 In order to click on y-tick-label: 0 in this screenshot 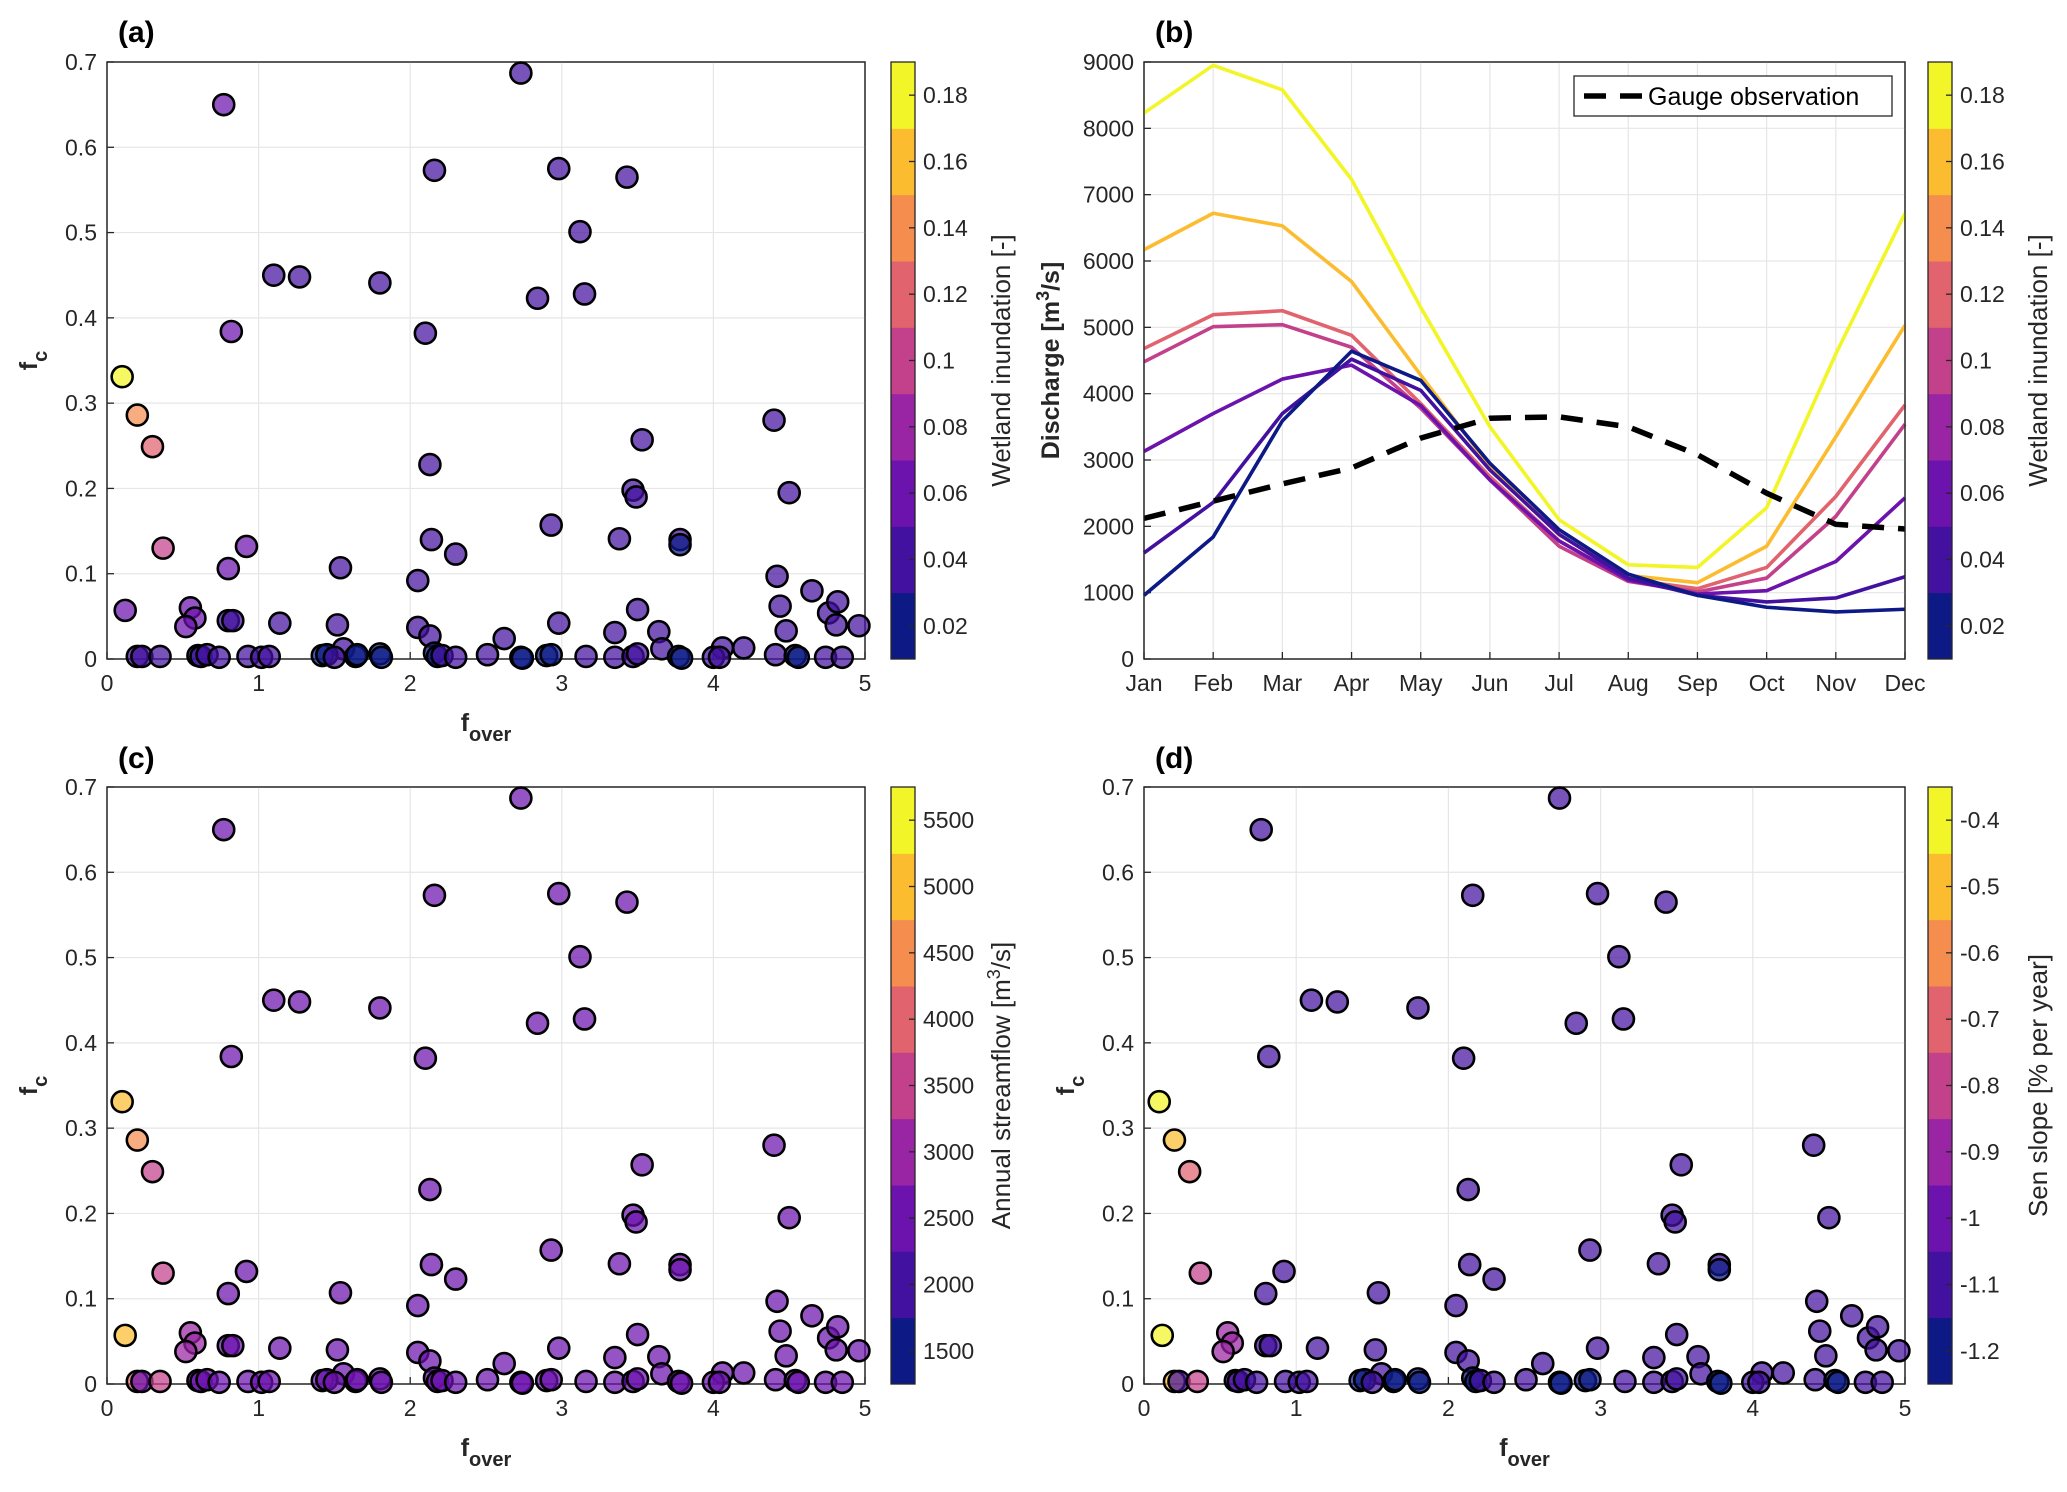, I will do `click(1127, 1384)`.